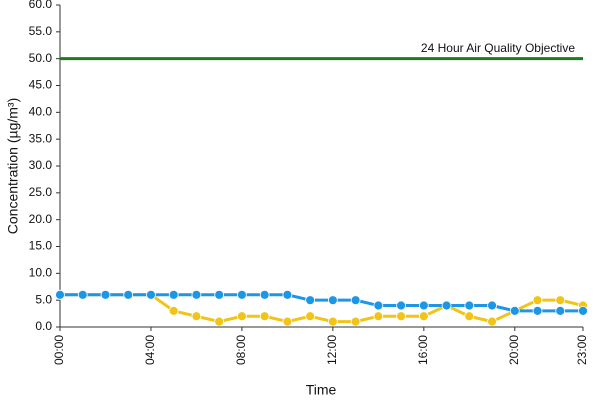 Image resolution: width=600 pixels, height=405 pixels. I want to click on y-tick-label: 60.0, so click(41, 5).